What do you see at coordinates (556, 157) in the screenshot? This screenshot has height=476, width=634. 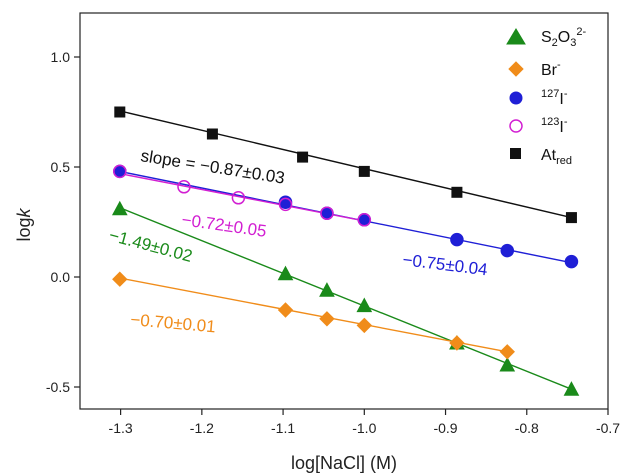 I see `legend-label-at-red: Atred` at bounding box center [556, 157].